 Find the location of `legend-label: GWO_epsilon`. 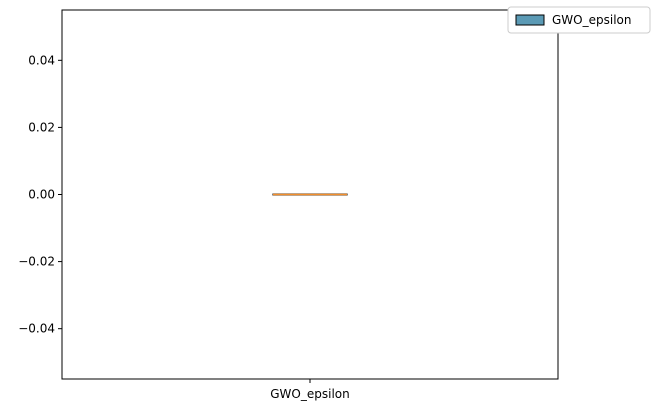

legend-label: GWO_epsilon is located at coordinates (591, 20).